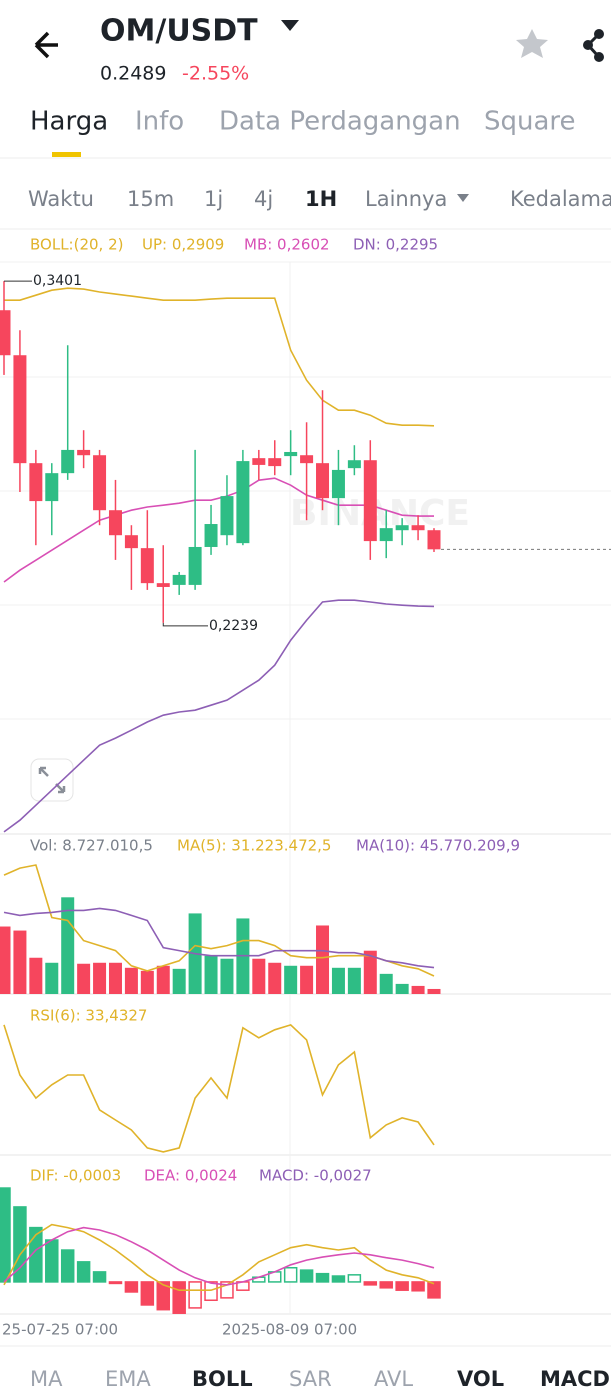 This screenshot has height=1400, width=611. What do you see at coordinates (290, 25) in the screenshot?
I see `pair-dropdown` at bounding box center [290, 25].